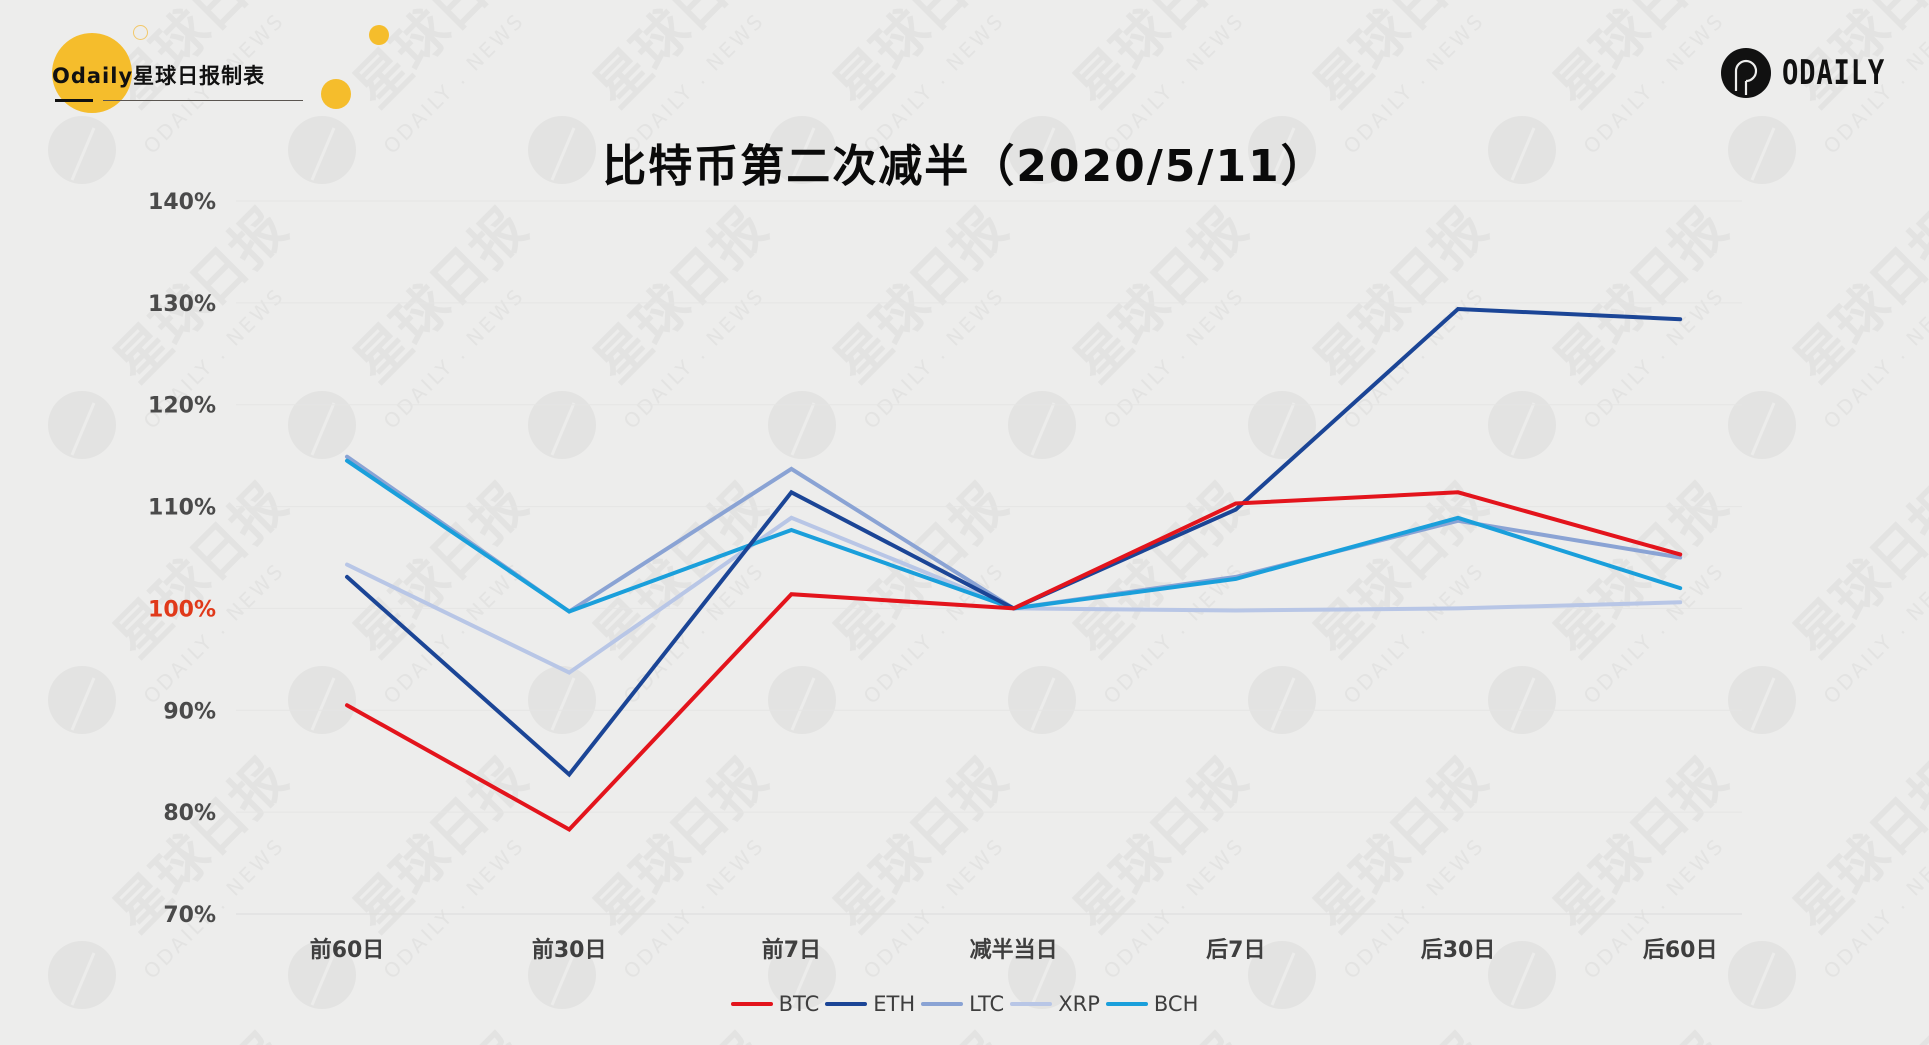  Describe the element at coordinates (182, 304) in the screenshot. I see `y-tick-label: 130%` at that location.